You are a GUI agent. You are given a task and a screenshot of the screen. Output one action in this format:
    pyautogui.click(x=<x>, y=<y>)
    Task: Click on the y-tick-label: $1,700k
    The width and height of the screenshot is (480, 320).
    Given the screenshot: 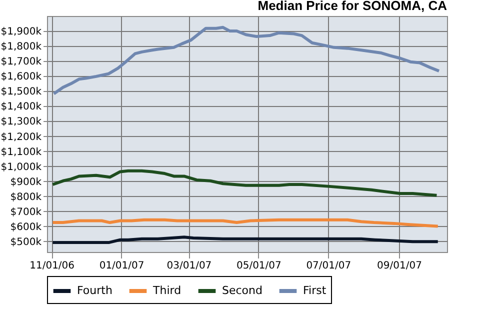 What is the action you would take?
    pyautogui.click(x=21, y=62)
    